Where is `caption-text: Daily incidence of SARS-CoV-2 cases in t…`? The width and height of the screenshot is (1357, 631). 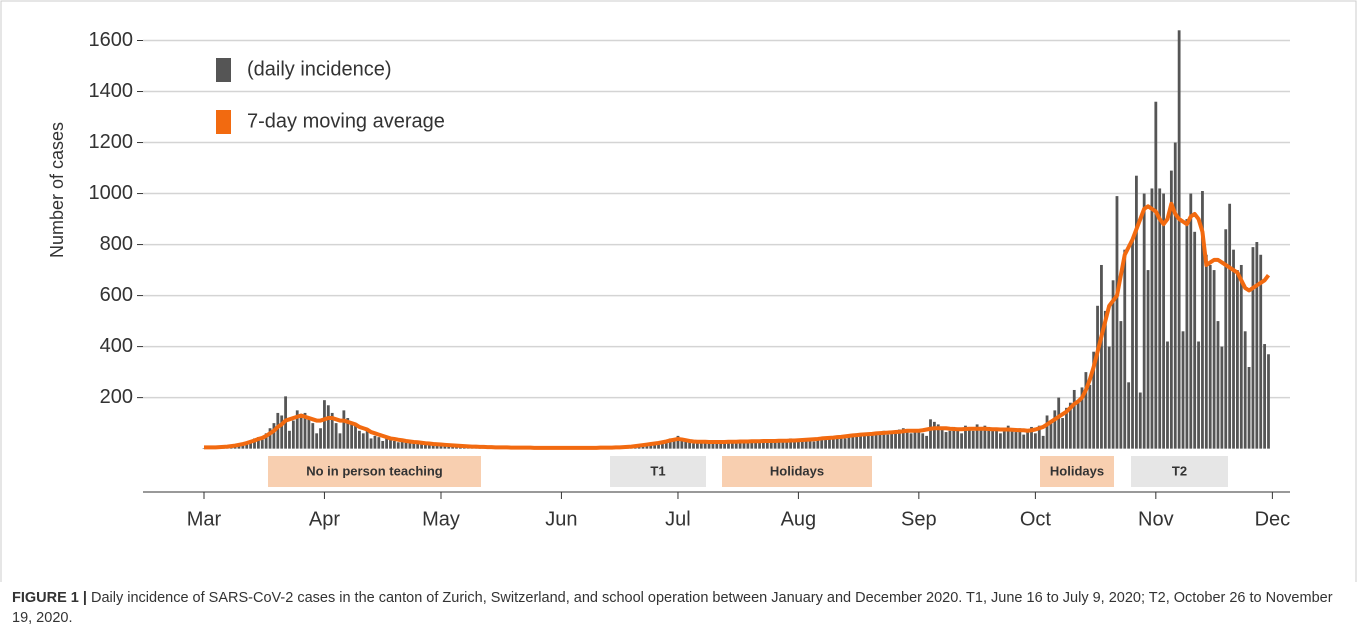
caption-text: Daily incidence of SARS-CoV-2 cases in t… is located at coordinates (672, 608).